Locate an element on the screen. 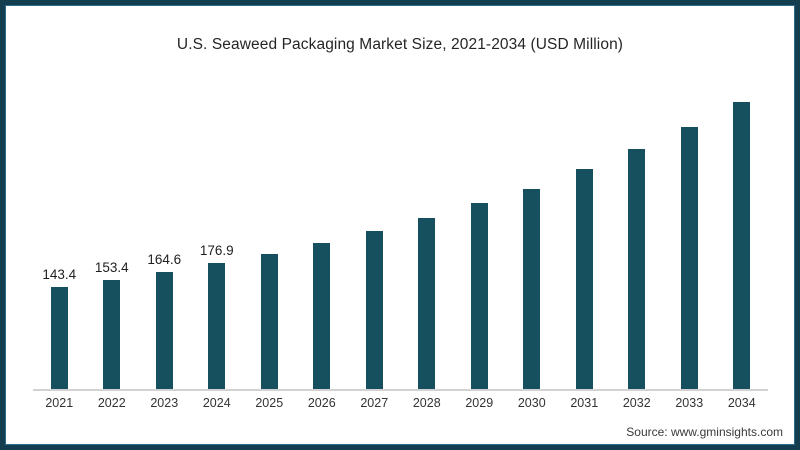  x-tick-label: 2022 is located at coordinates (111, 403).